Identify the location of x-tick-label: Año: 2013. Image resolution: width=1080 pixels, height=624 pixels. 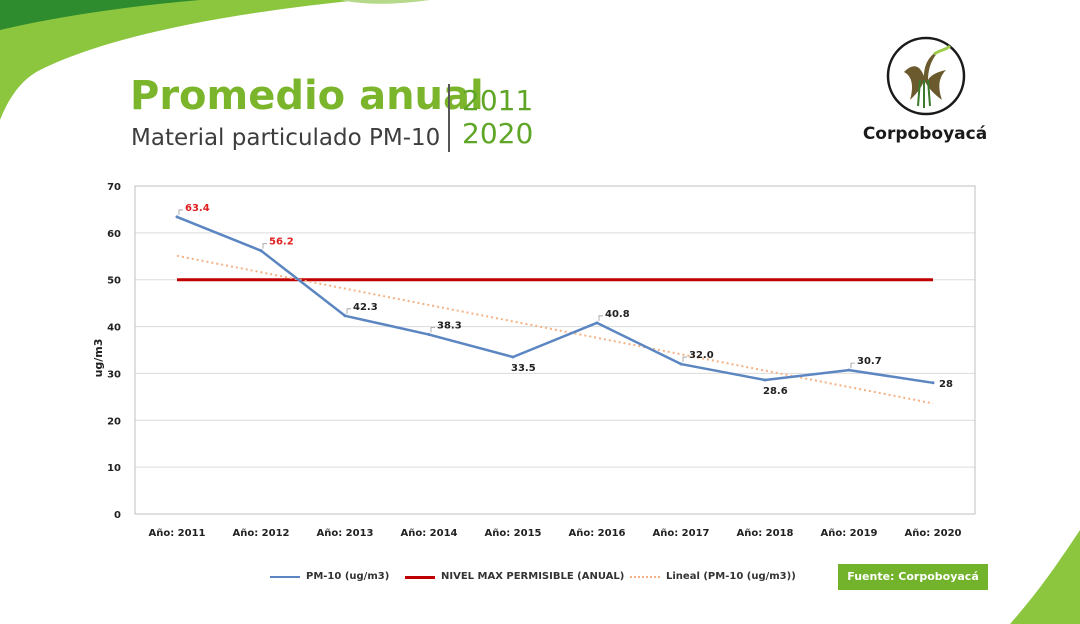
(344, 533).